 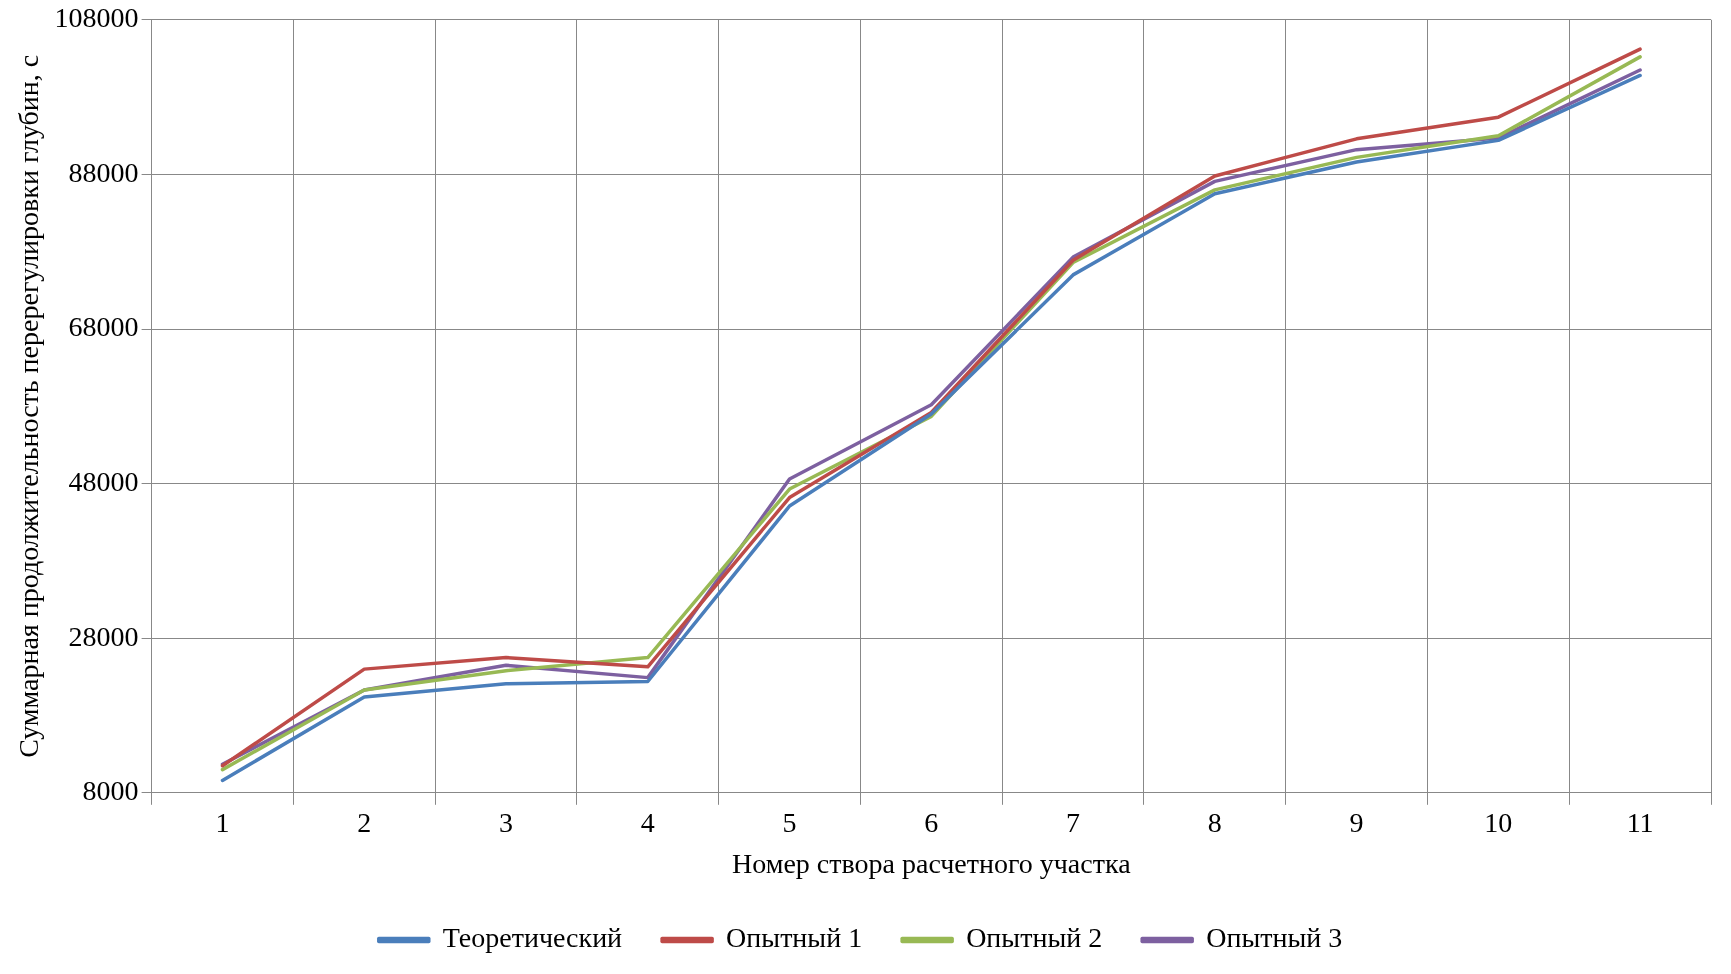 I want to click on y-tick-label: 8000, so click(x=110, y=791).